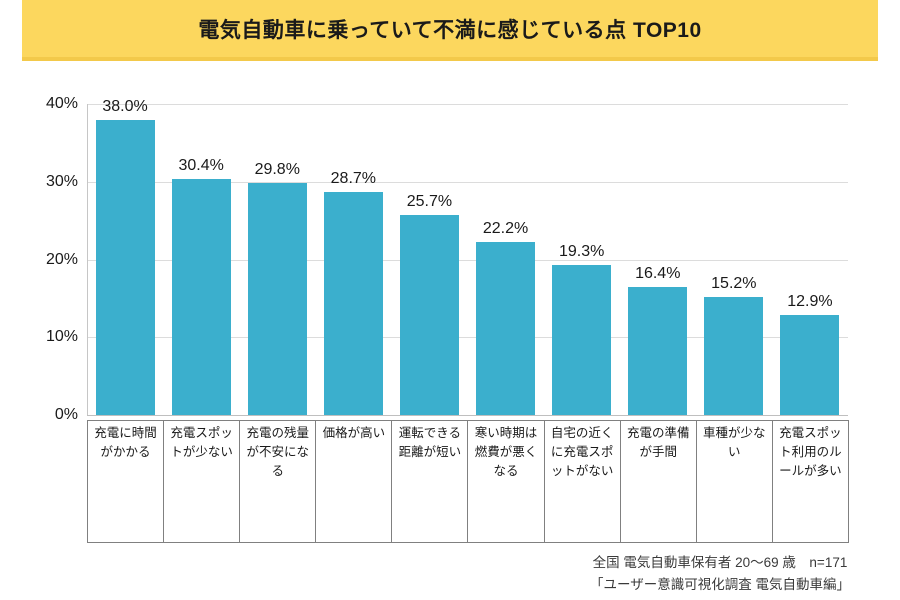  I want to click on source-note-line1: 全国 電気自動車保有者 20～69 歳 n=171, so click(720, 562).